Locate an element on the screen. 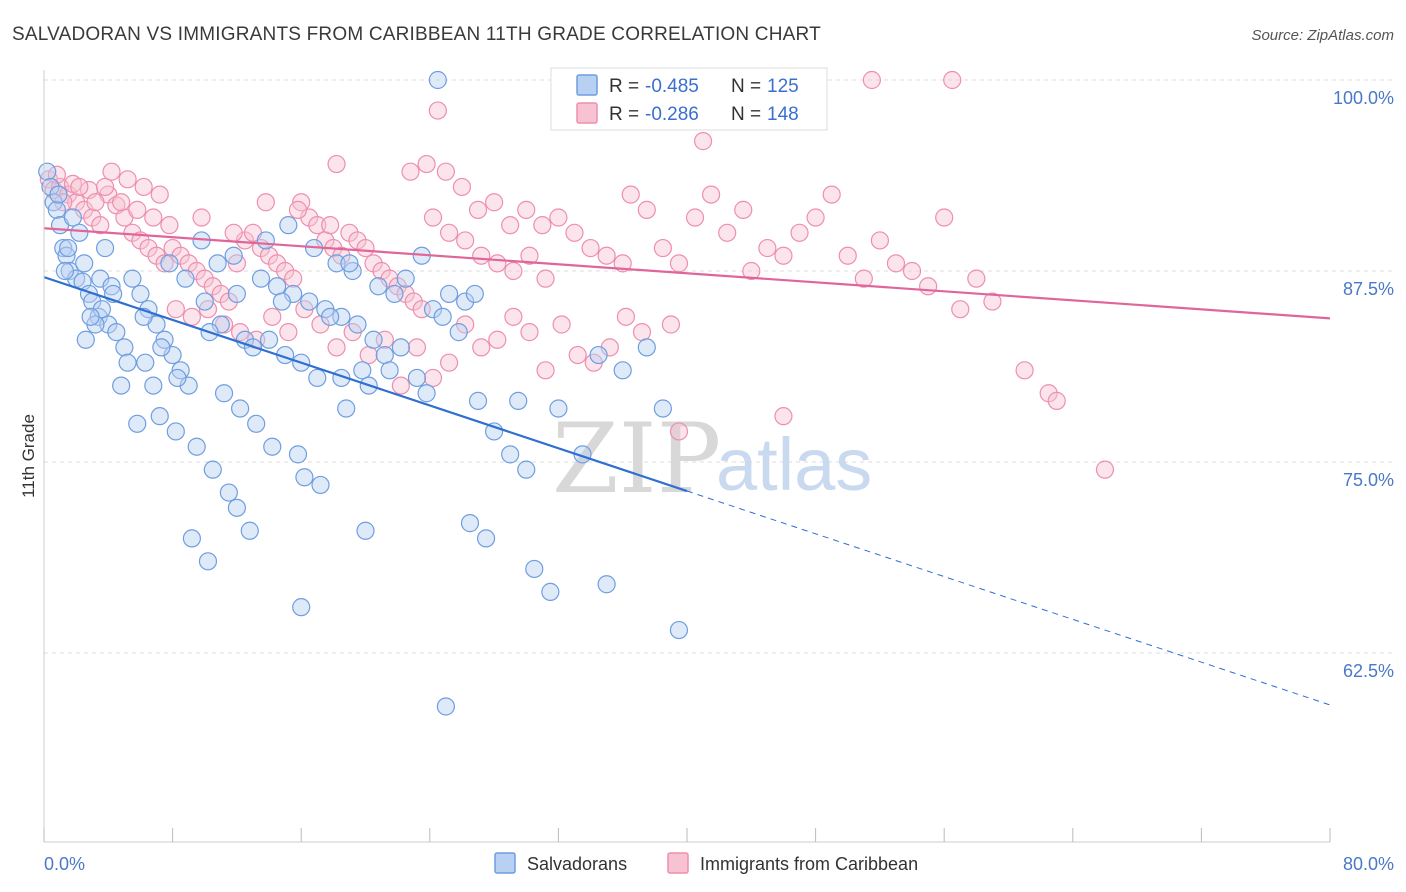 Image resolution: width=1406 pixels, height=892 pixels. legend-r-value-0: -0.485 is located at coordinates (672, 86).